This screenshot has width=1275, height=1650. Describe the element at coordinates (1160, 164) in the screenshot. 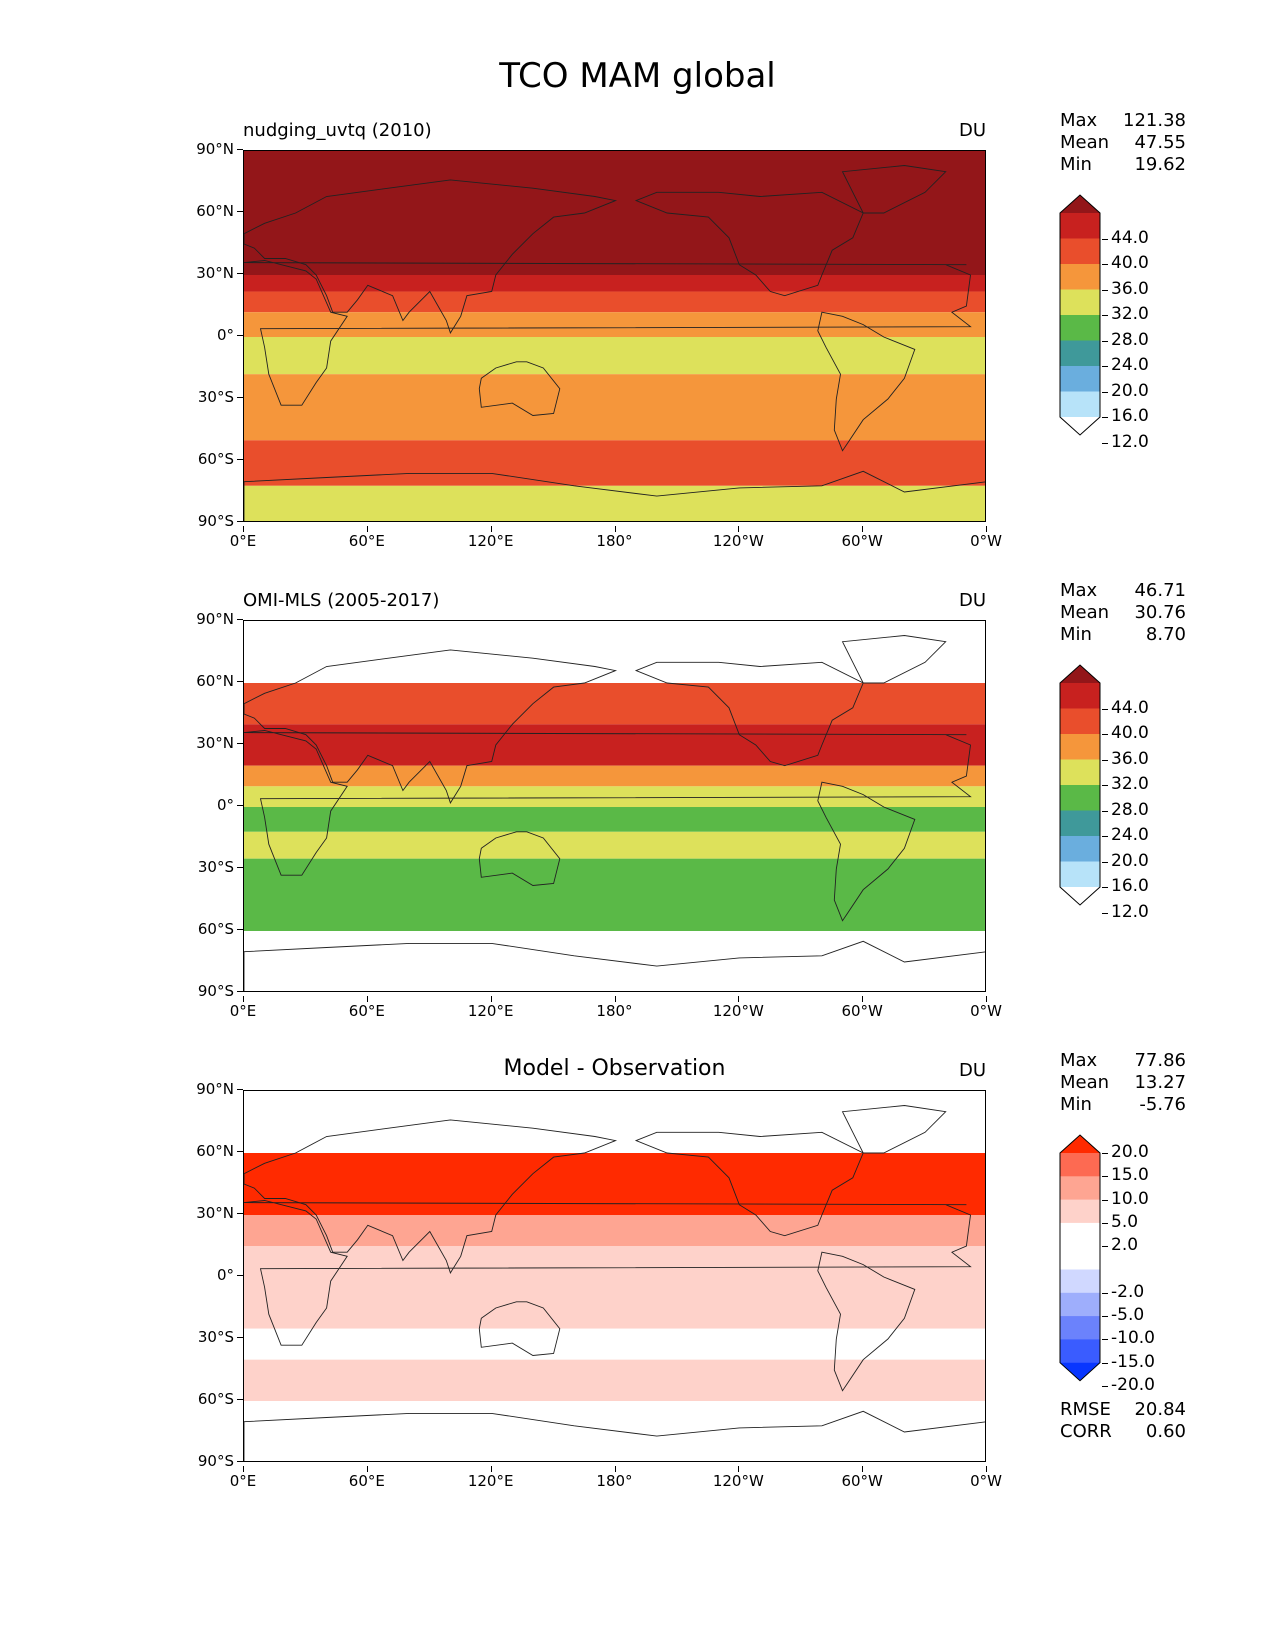

I see `stat-value: 19.62` at that location.